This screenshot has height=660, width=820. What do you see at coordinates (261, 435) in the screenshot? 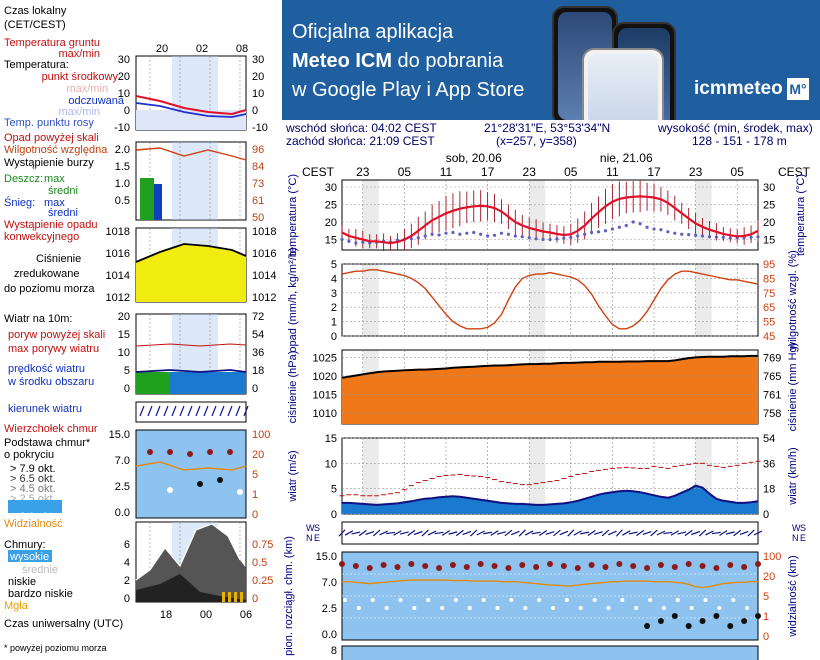
I see `legend-vis-tick: 100` at bounding box center [261, 435].